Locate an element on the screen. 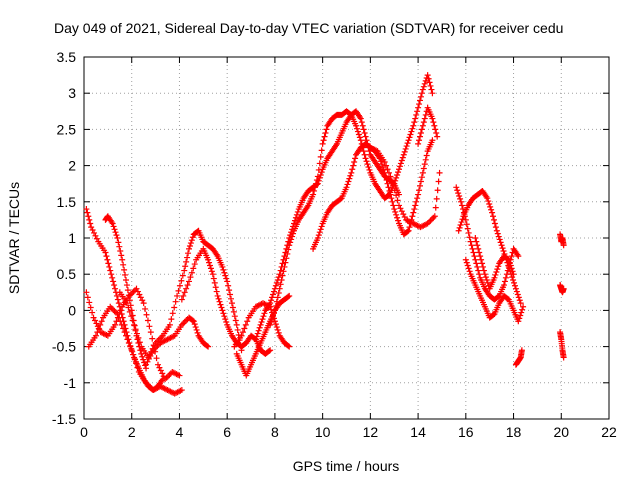 This screenshot has height=480, width=640. y-tick-label: 3 is located at coordinates (72, 93).